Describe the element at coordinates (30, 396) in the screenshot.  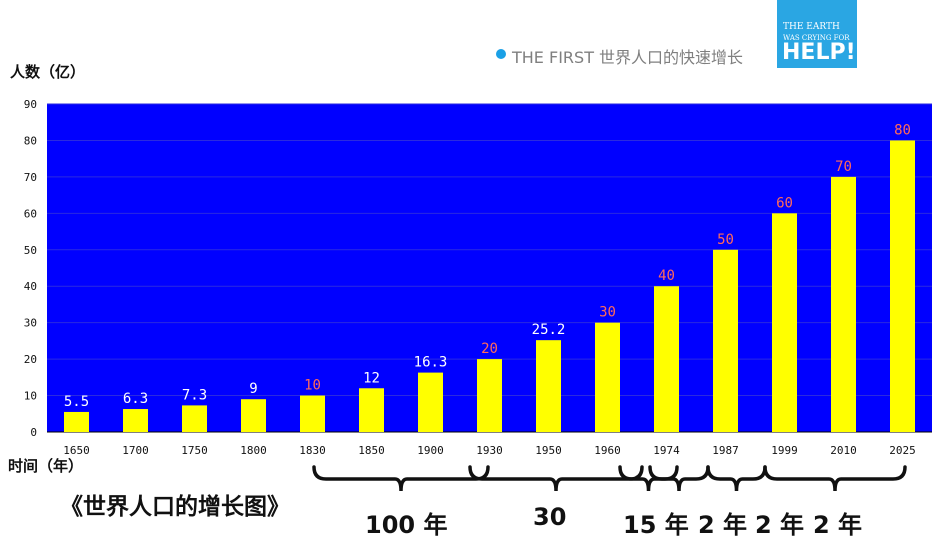
I see `y-tick-label: 10` at that location.